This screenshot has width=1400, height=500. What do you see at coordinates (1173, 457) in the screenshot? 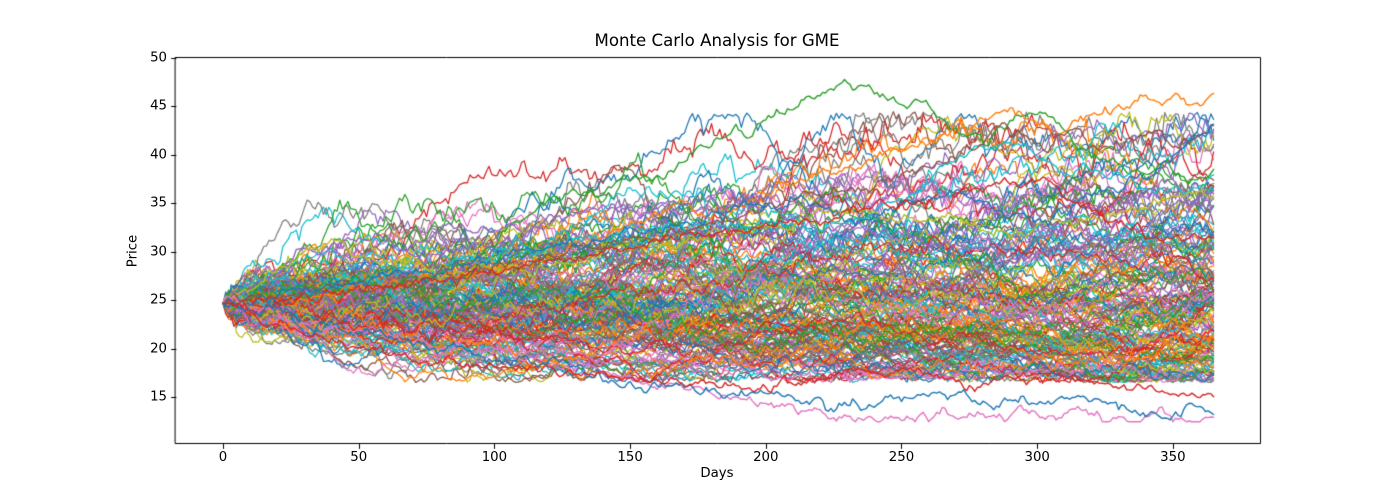
I see `x-tick-label: 350` at bounding box center [1173, 457].